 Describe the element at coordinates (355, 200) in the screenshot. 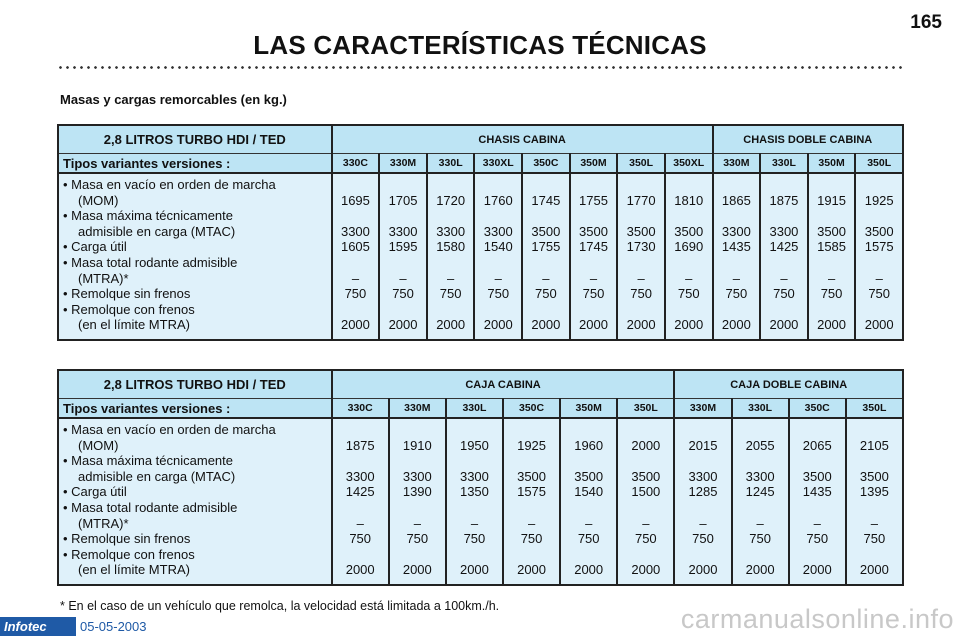

I see `spec-value: 1695` at that location.